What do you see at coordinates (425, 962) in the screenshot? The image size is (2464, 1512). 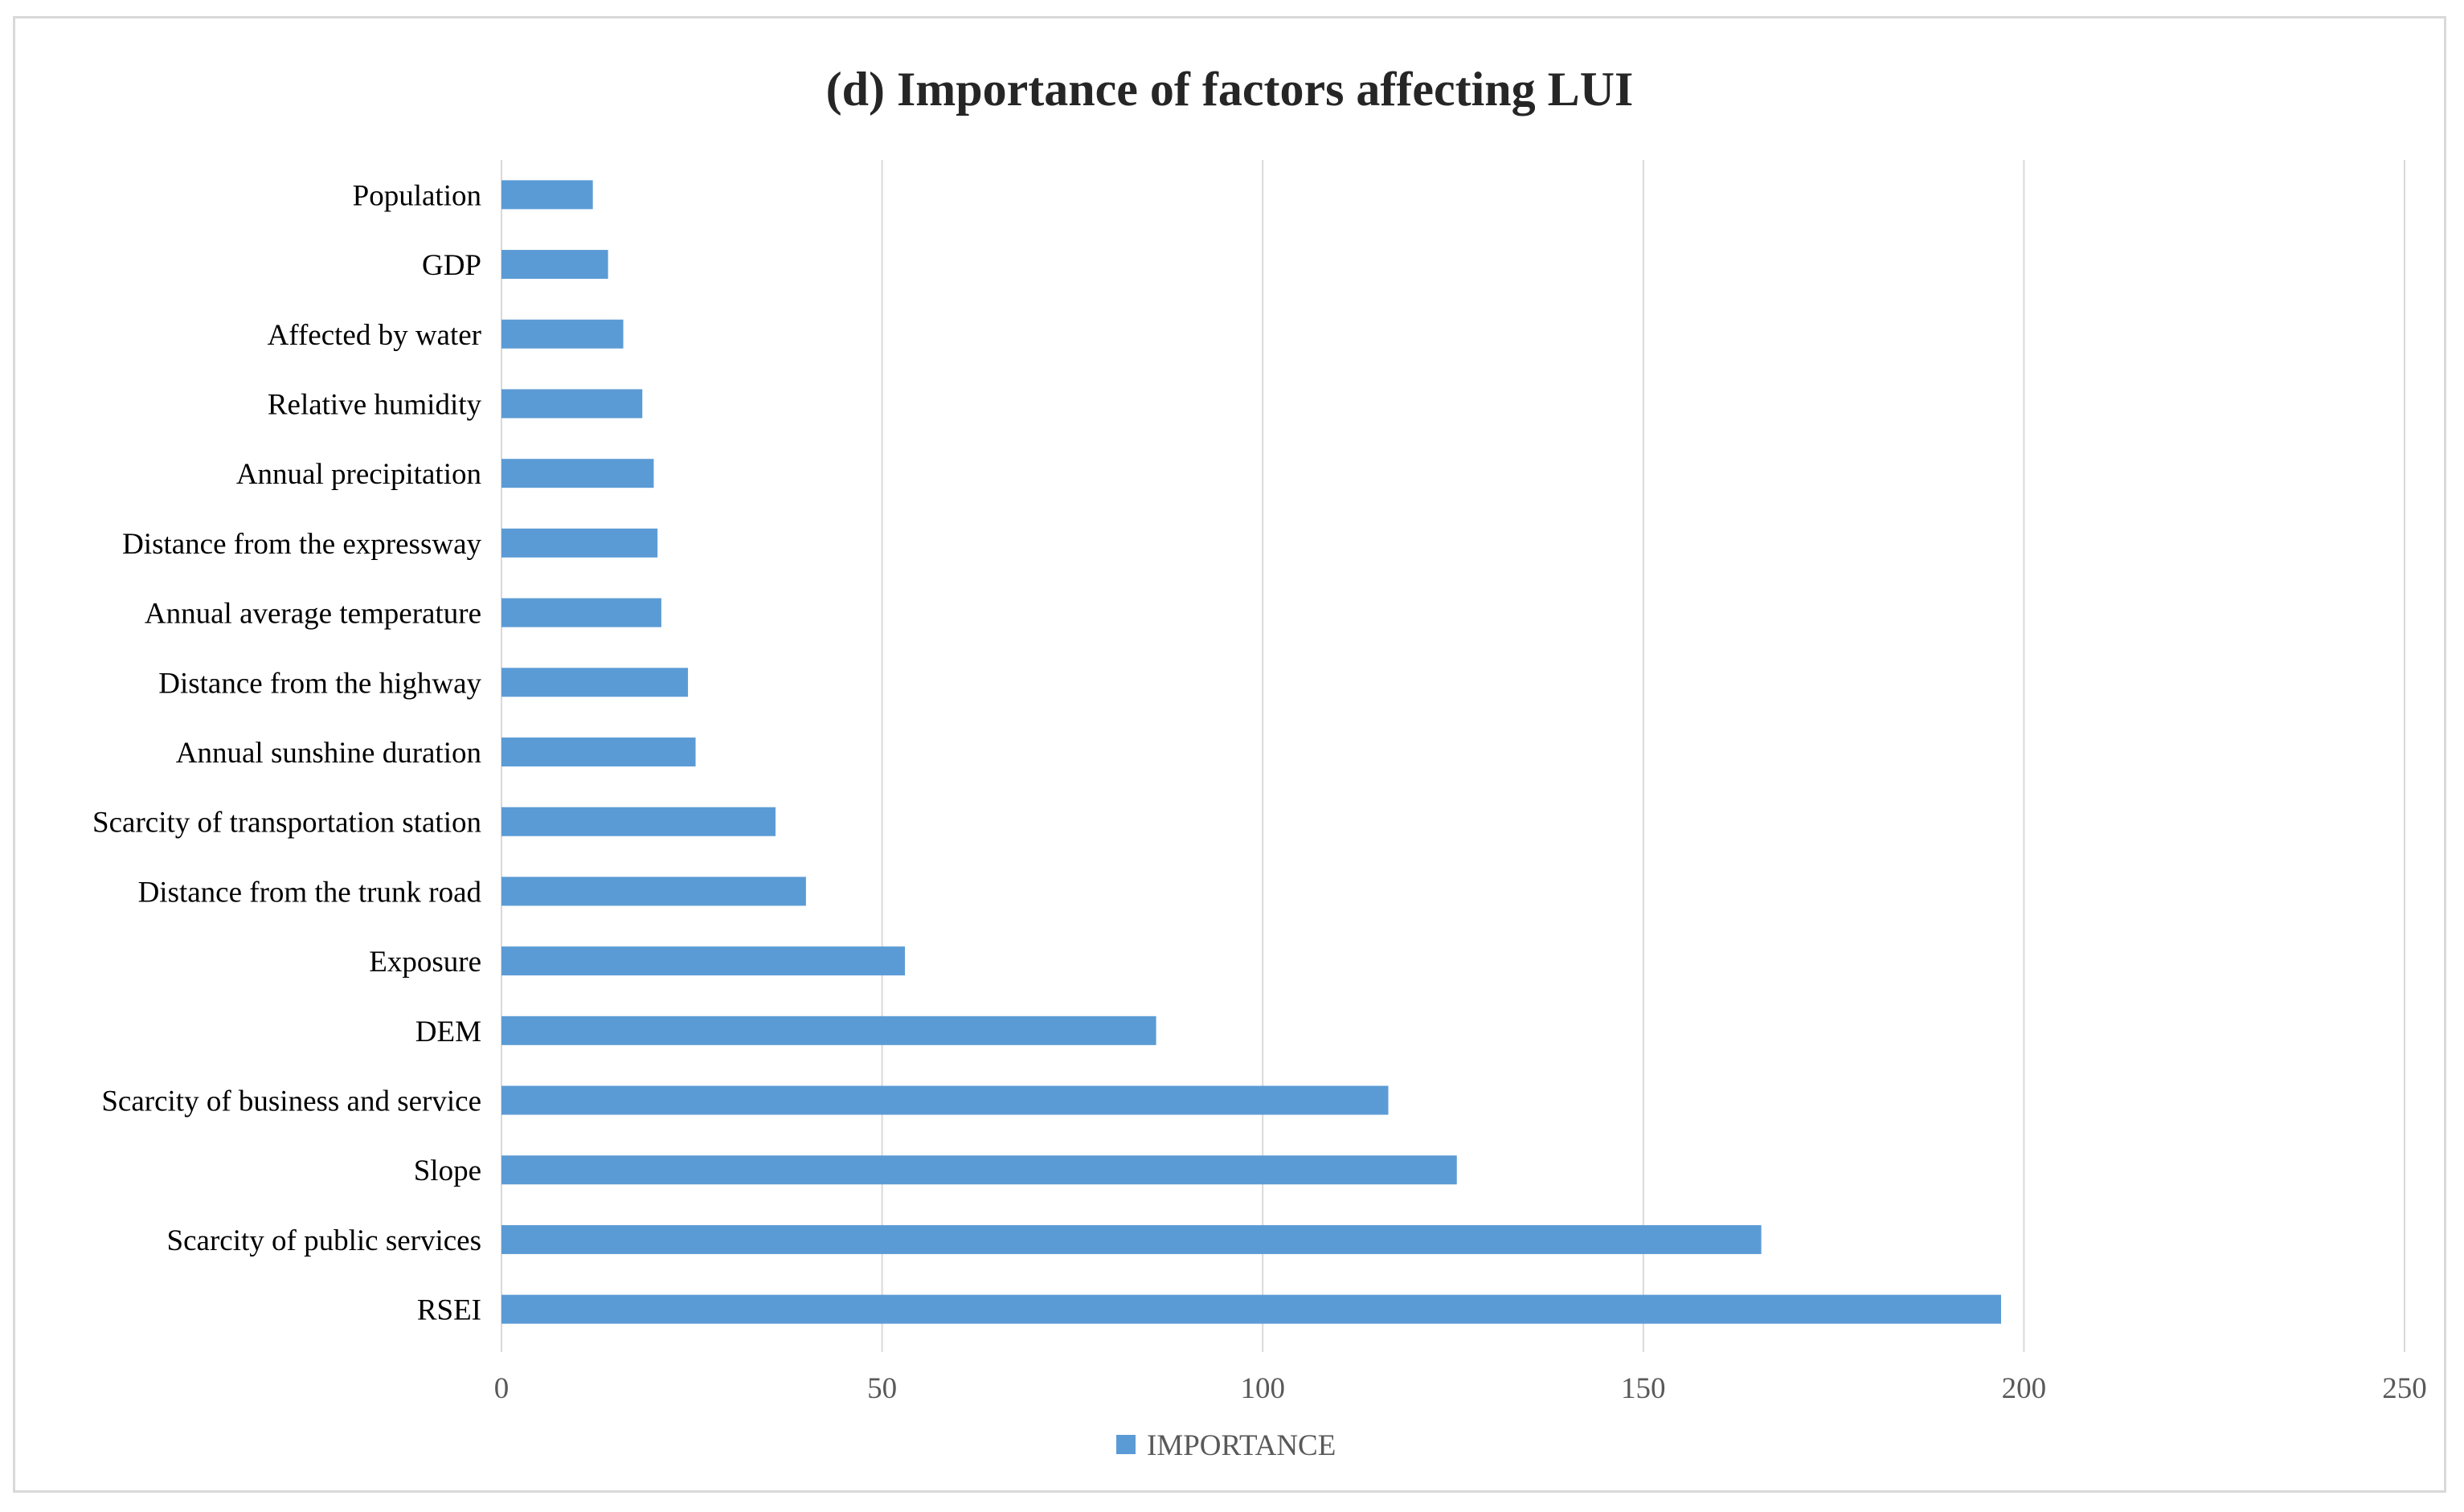 I see `category-label: Exposure` at bounding box center [425, 962].